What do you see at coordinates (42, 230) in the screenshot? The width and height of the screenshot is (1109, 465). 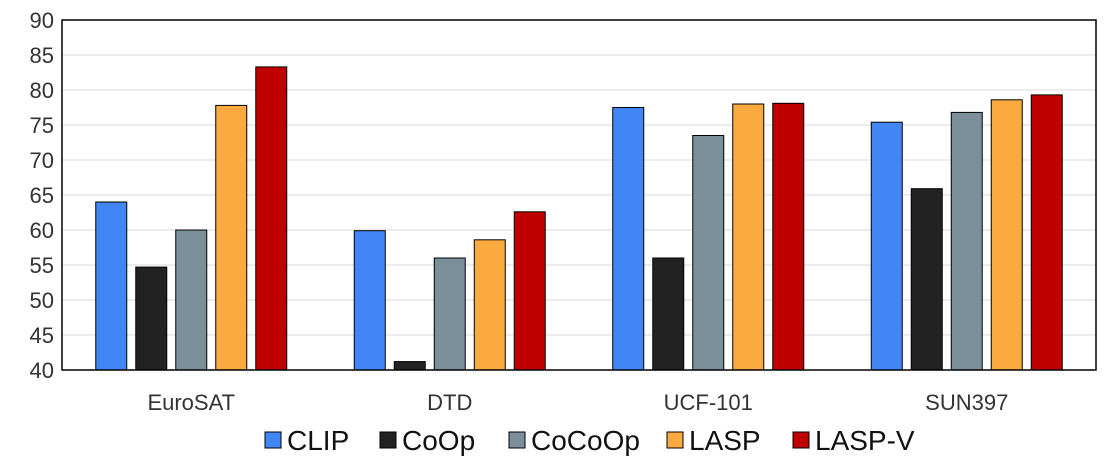 I see `y-tick-label: 60` at bounding box center [42, 230].